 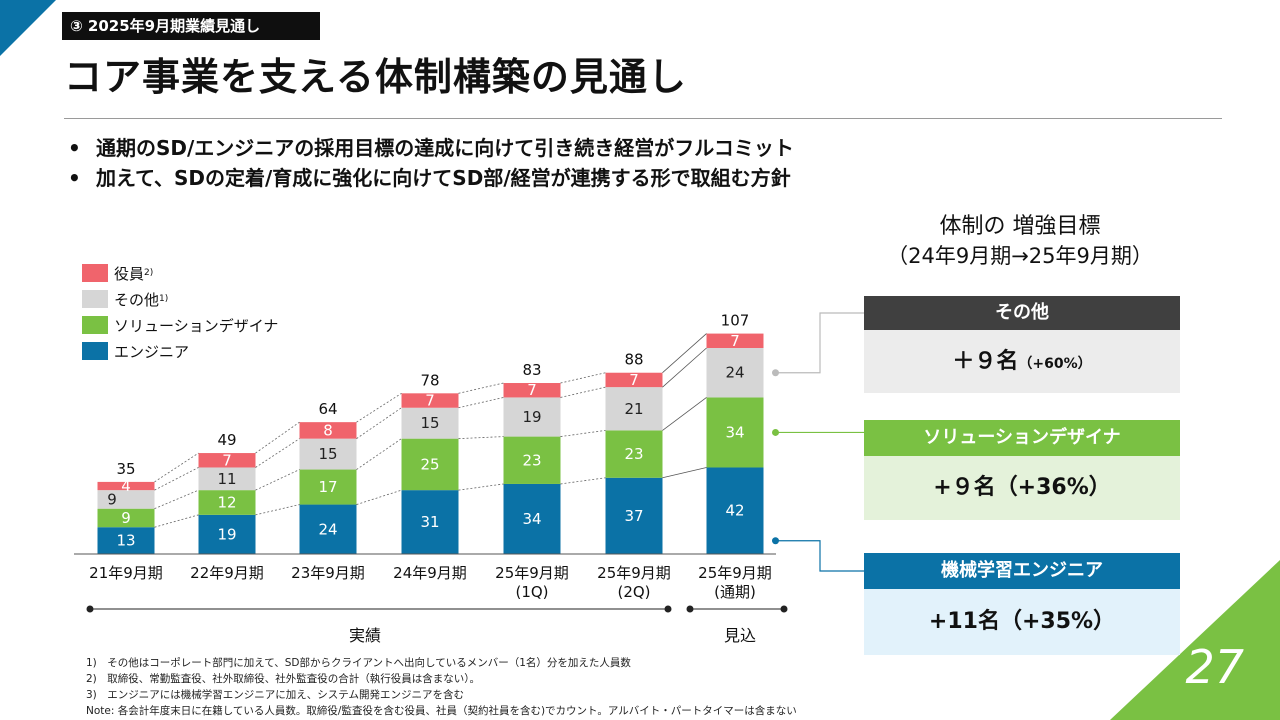 What do you see at coordinates (964, 621) in the screenshot?
I see `box-ml-value: +11名` at bounding box center [964, 621].